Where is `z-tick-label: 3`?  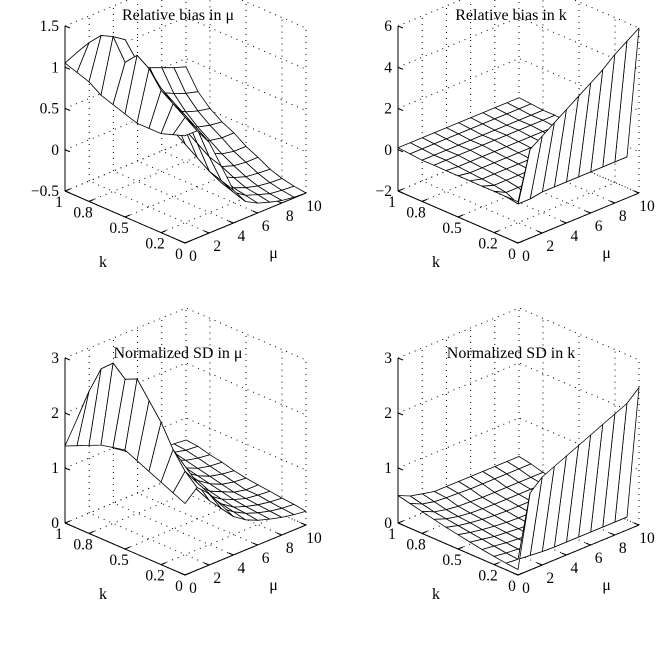
z-tick-label: 3 is located at coordinates (388, 358).